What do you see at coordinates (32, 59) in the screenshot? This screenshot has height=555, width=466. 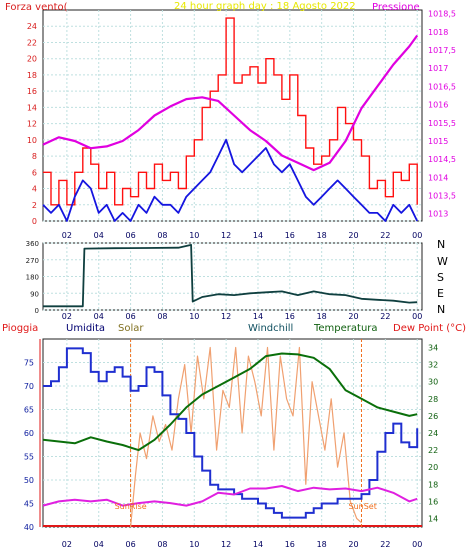 I see `y-tick-label-left: 20` at bounding box center [32, 59].